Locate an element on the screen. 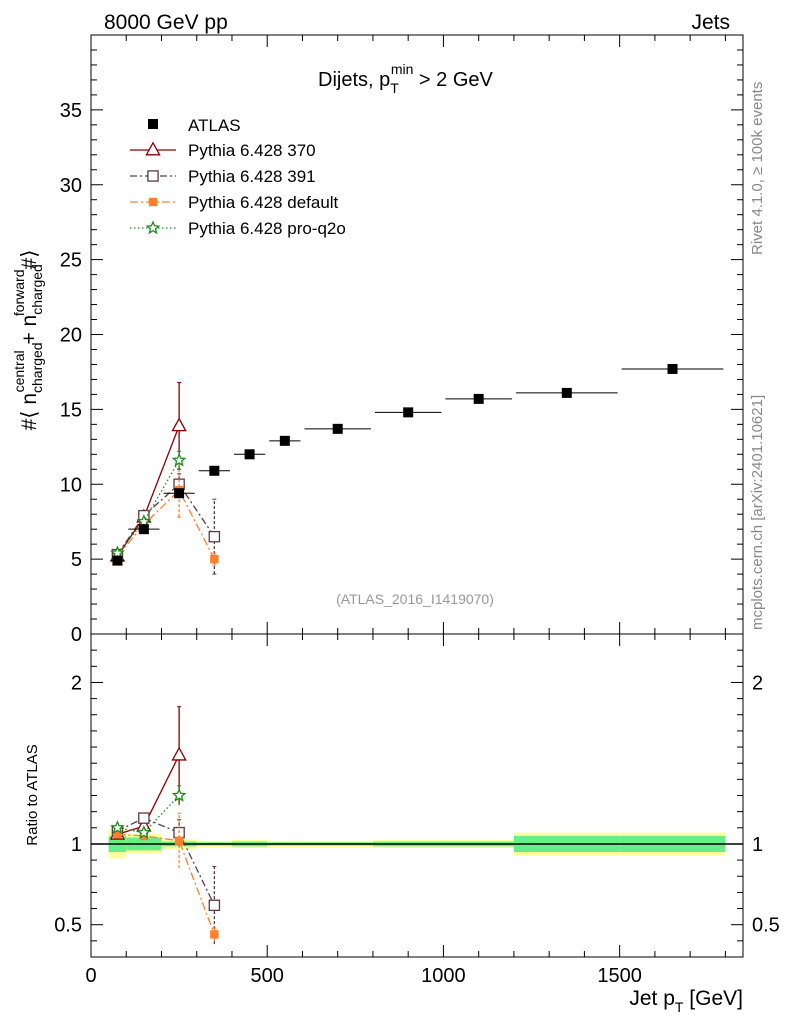  ratio-tick-label-right: 0.5 is located at coordinates (766, 926).